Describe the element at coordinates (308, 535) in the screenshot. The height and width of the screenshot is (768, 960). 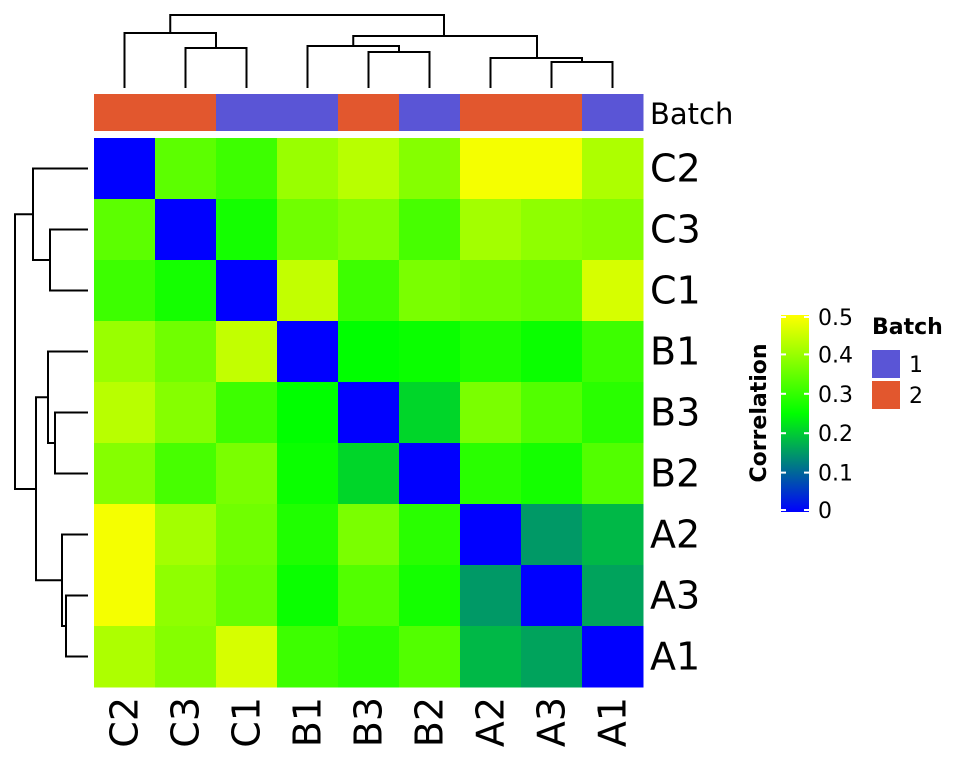
I see `heatmap-cell-A2-B1` at that location.